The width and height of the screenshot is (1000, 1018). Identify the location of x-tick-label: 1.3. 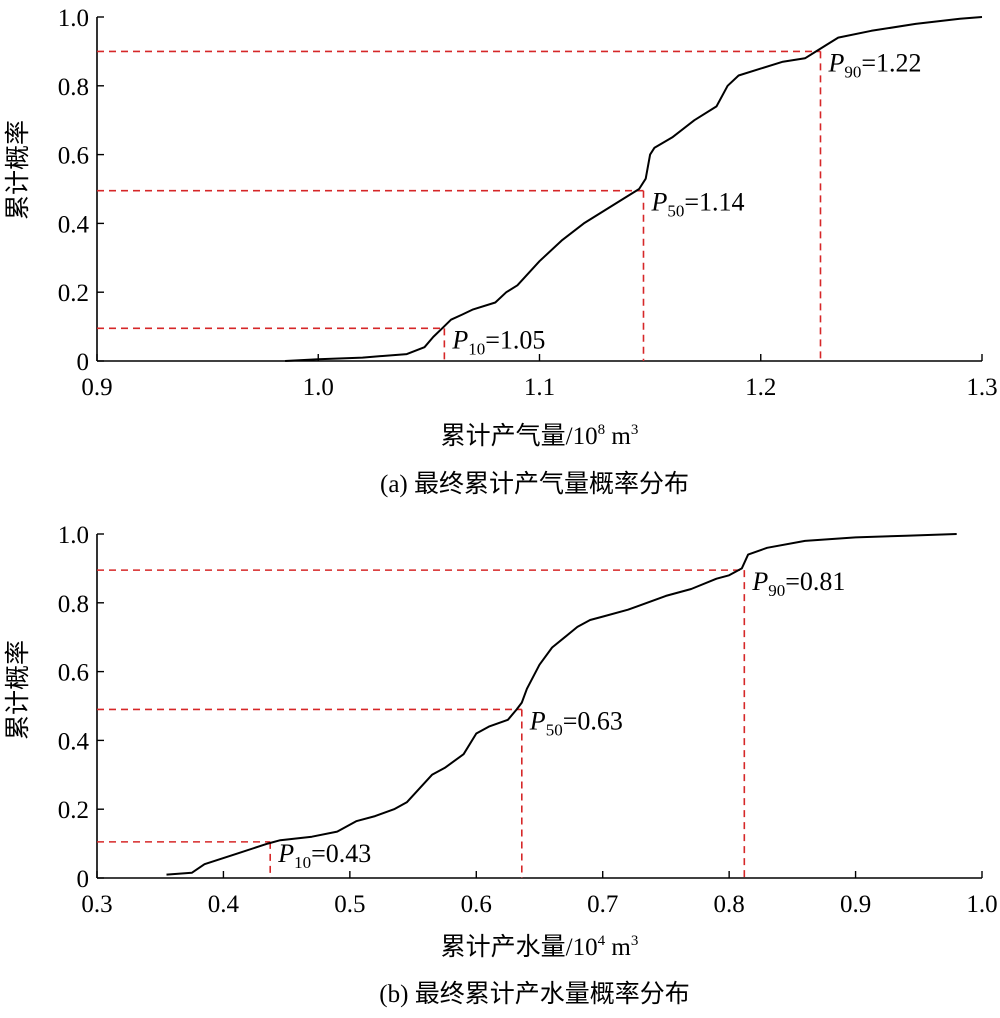
(981, 387).